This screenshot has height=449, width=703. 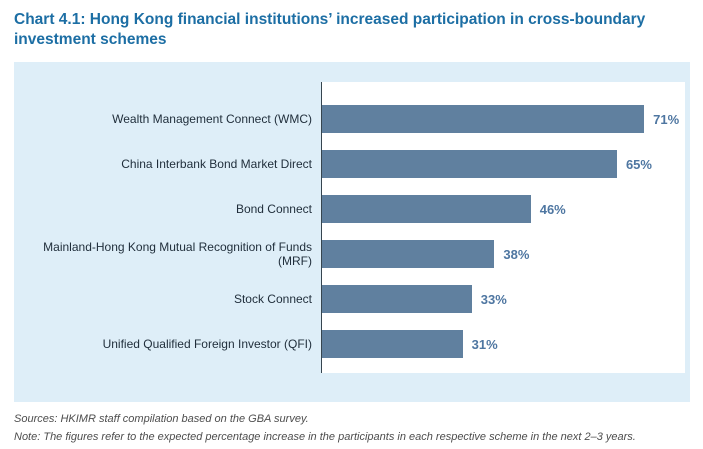 I want to click on value-label: 38%, so click(x=516, y=254).